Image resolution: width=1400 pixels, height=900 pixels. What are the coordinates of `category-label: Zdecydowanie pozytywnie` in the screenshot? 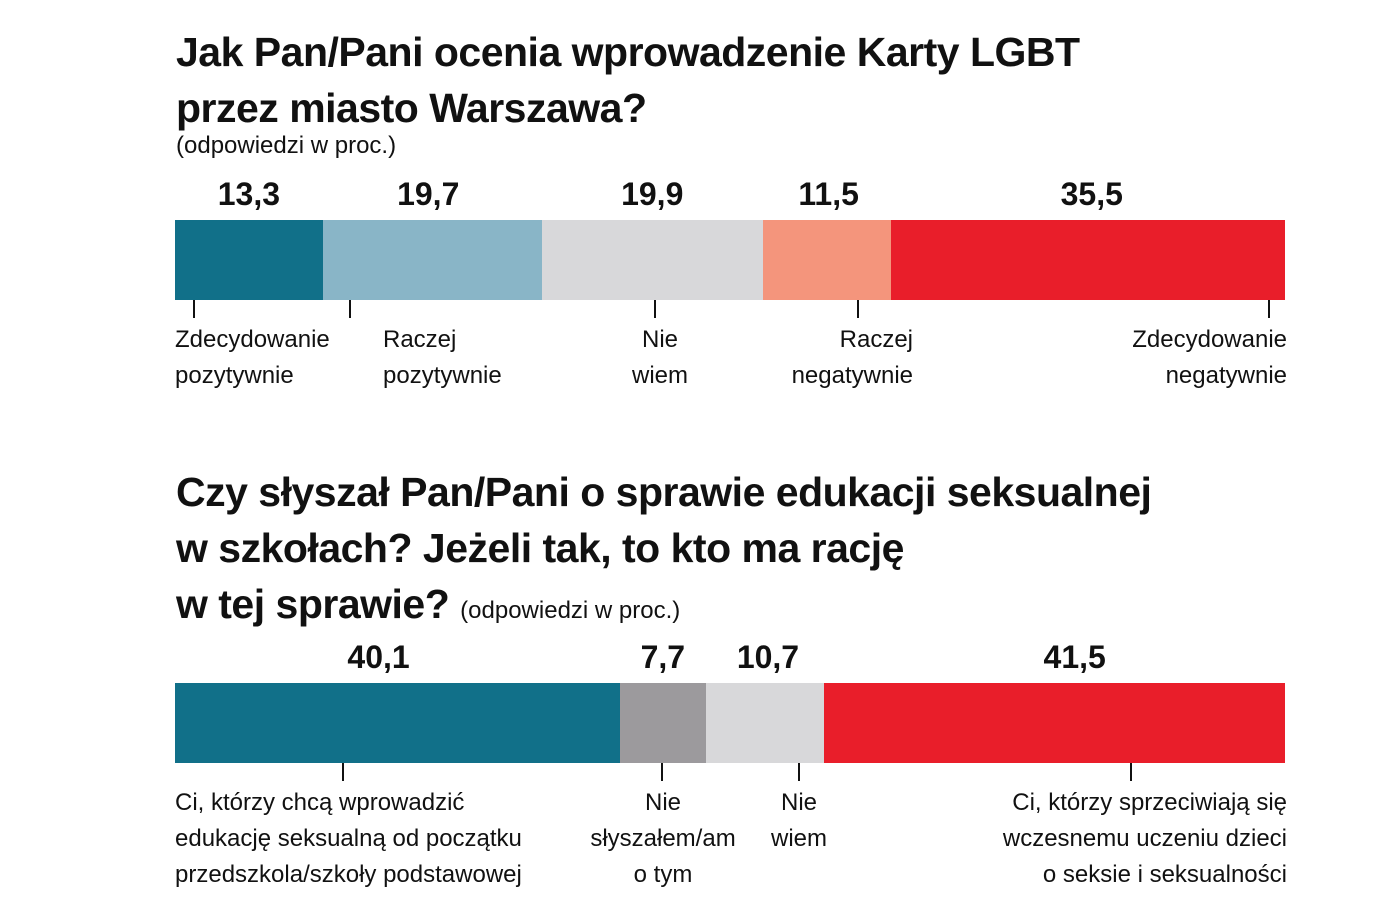 It's located at (252, 358).